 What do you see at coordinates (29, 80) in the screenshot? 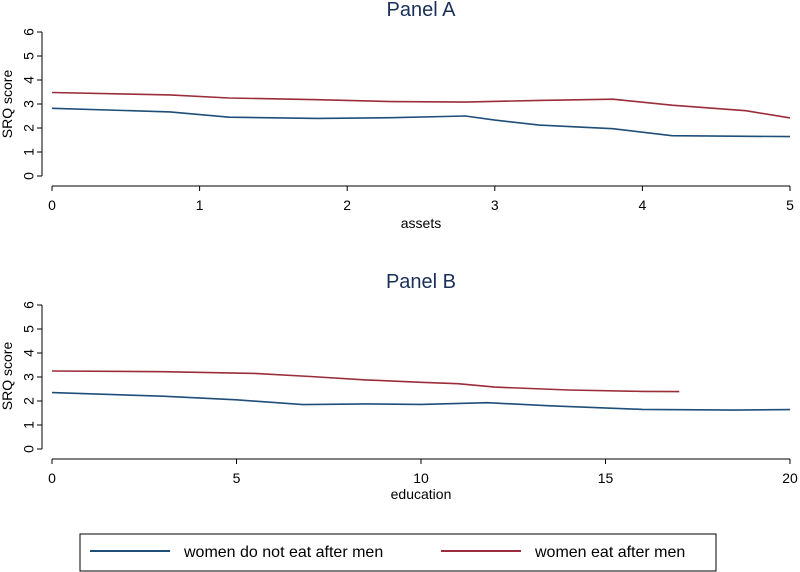
I see `panel-a-y-tick-label: 4` at bounding box center [29, 80].